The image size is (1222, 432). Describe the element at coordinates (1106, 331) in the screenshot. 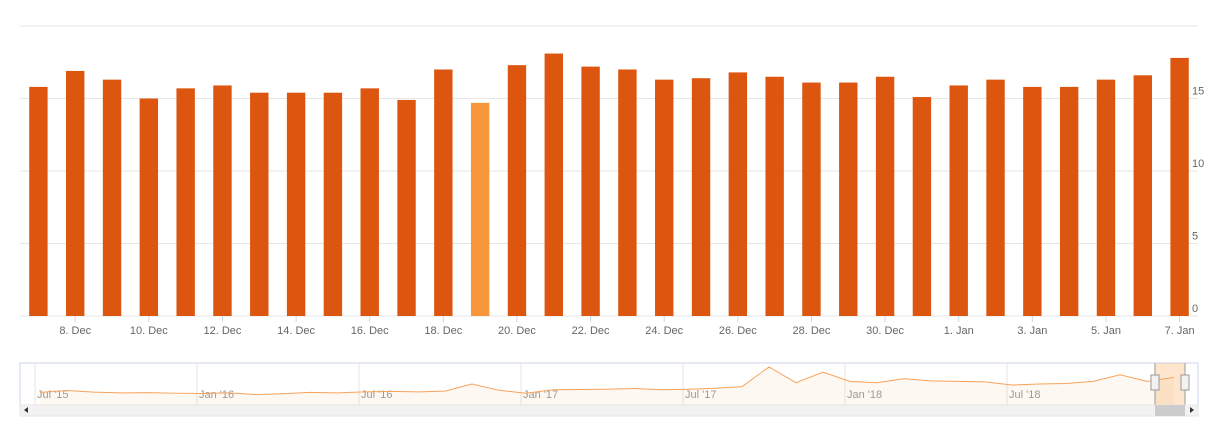

I see `x-tick-label: 5. Jan` at that location.